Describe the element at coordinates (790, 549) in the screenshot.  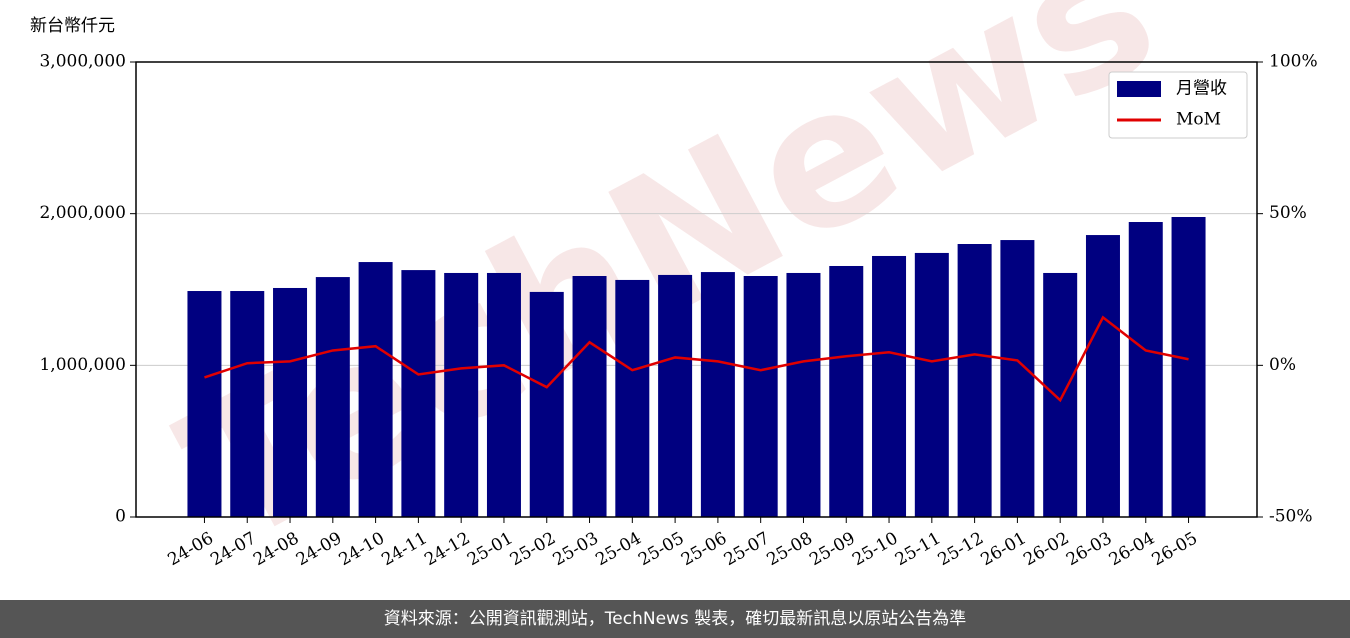
I see `x-tick-label: 25-08` at that location.